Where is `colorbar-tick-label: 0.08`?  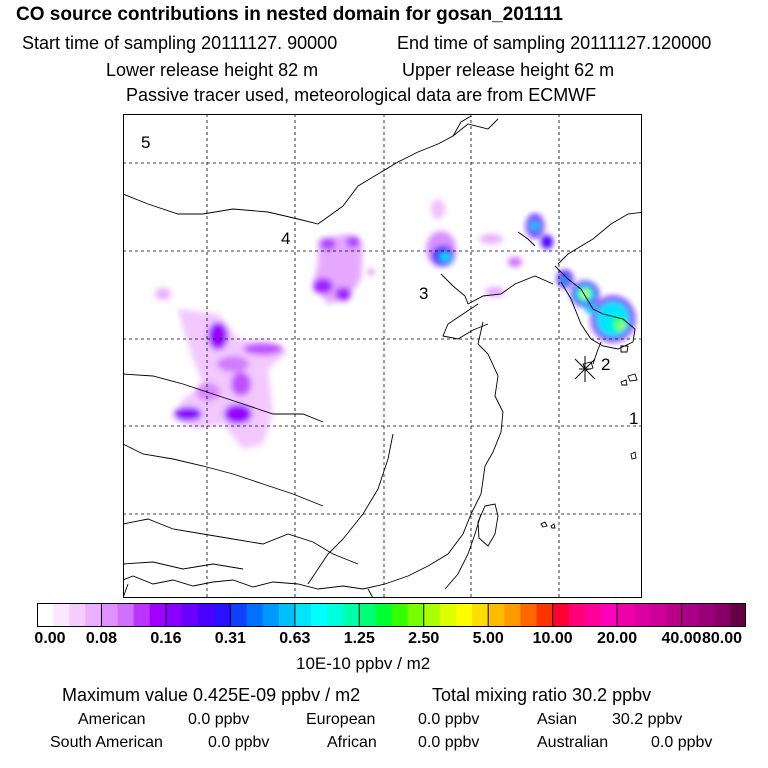 colorbar-tick-label: 0.08 is located at coordinates (101, 638).